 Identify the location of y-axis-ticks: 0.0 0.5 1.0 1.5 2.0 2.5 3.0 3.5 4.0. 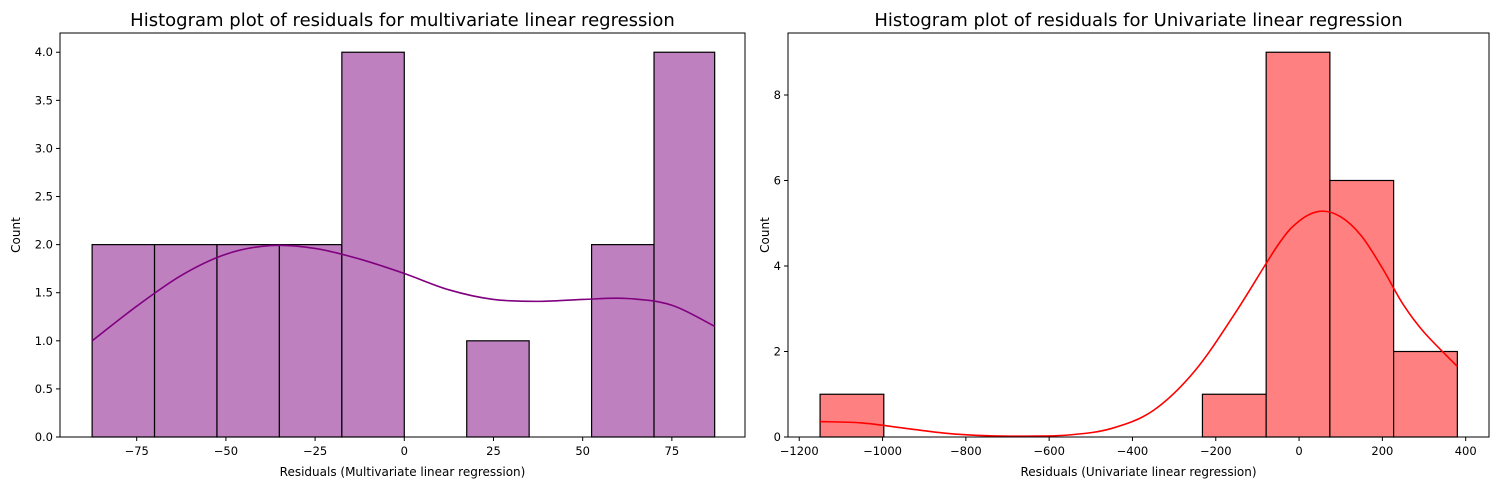
(47, 244).